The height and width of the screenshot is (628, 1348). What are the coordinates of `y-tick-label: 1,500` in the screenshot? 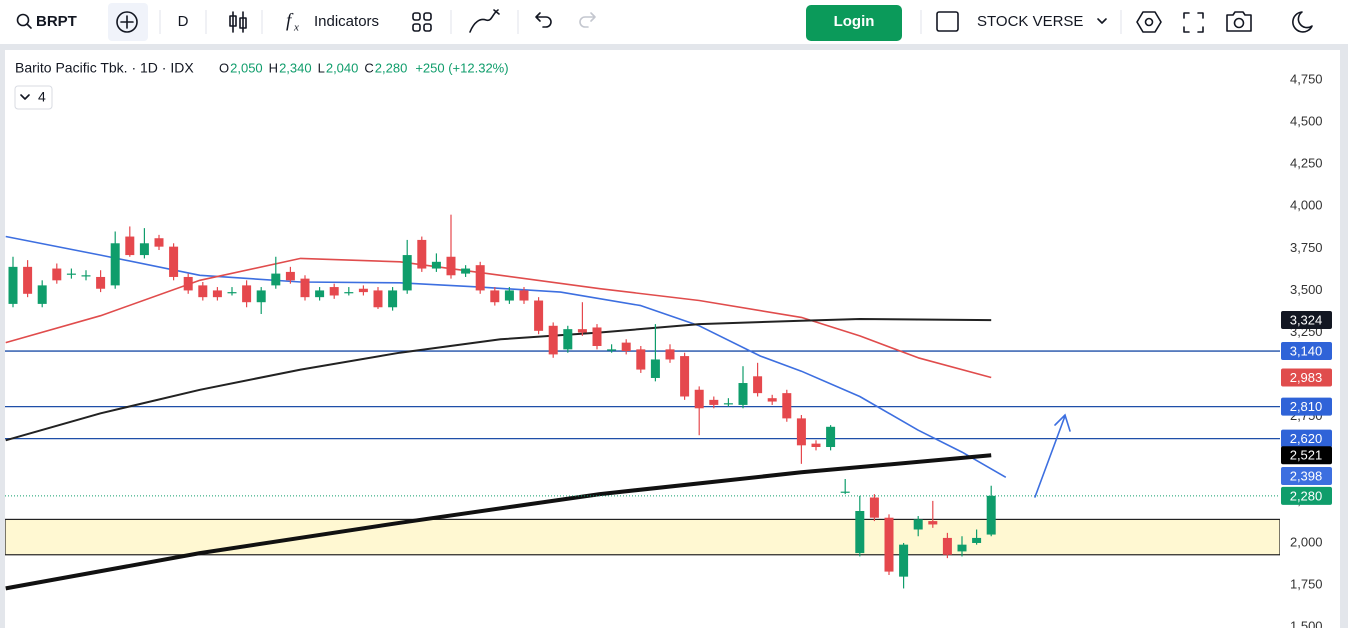 It's located at (1306, 623).